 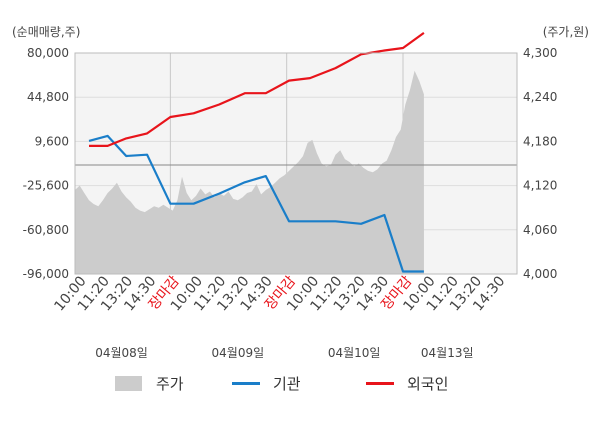 I want to click on legend-label: 외국인, so click(x=427, y=384).